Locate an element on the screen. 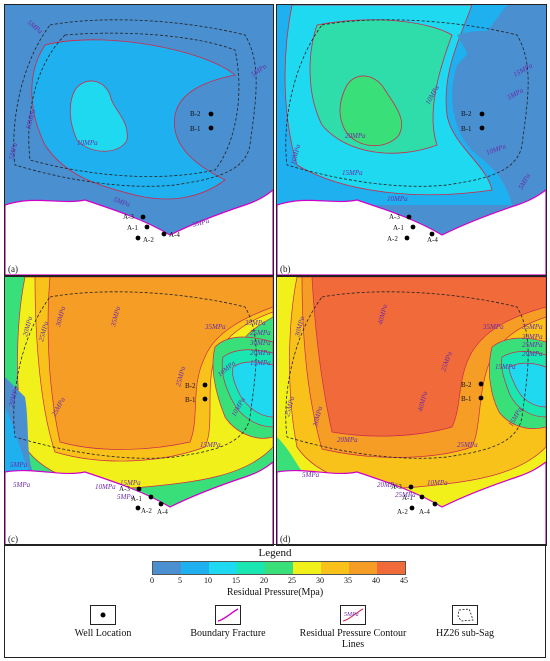 The width and height of the screenshot is (550, 661). legend-title: Legend is located at coordinates (275, 553).